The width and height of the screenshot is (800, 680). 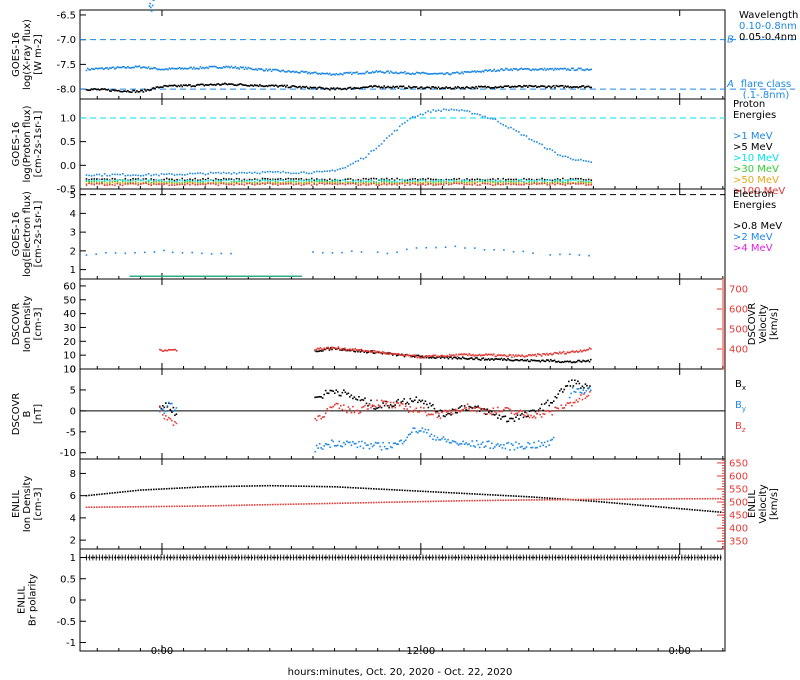 What do you see at coordinates (66, 90) in the screenshot?
I see `y-tick-label: -8.0` at bounding box center [66, 90].